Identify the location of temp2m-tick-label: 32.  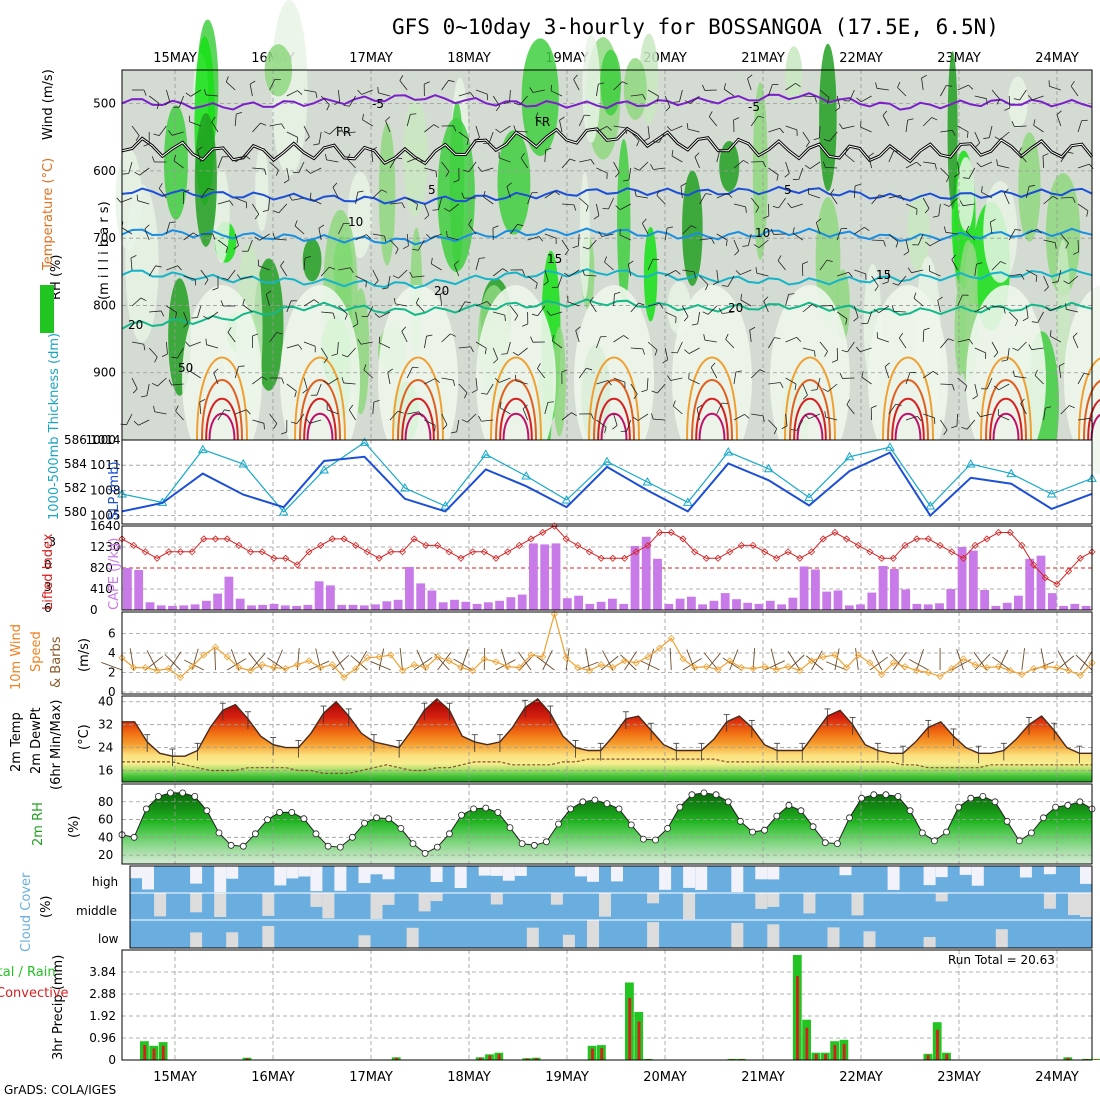
(105, 725).